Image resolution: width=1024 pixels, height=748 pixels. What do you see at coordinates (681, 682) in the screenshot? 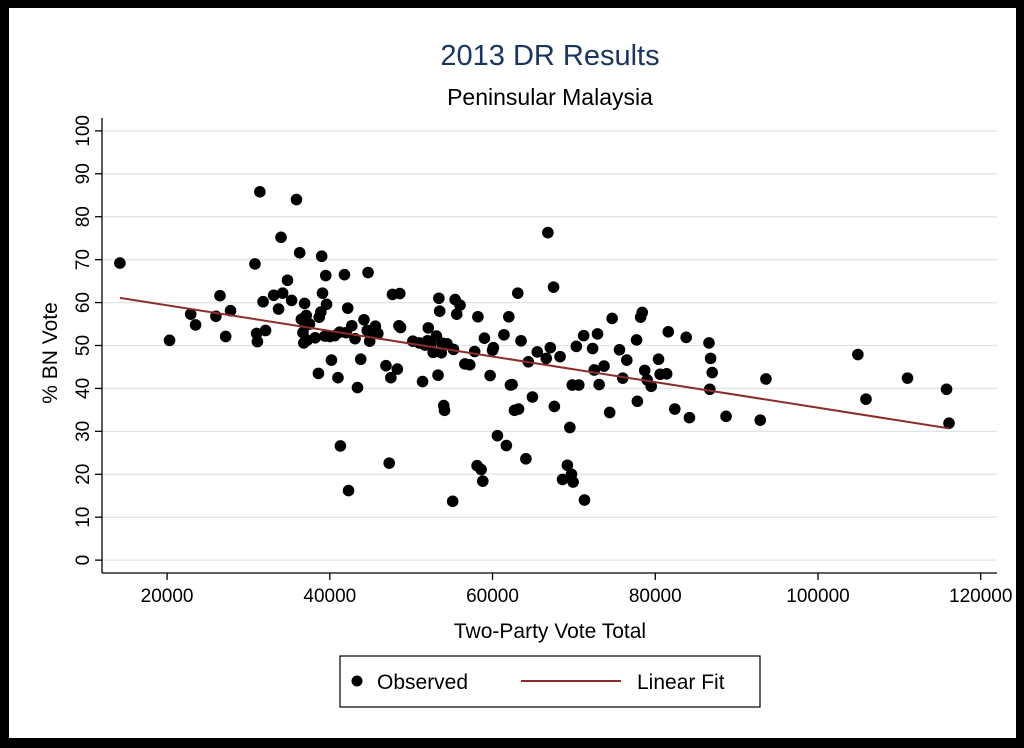
I see `legend-fit-label: Linear Fit` at bounding box center [681, 682].